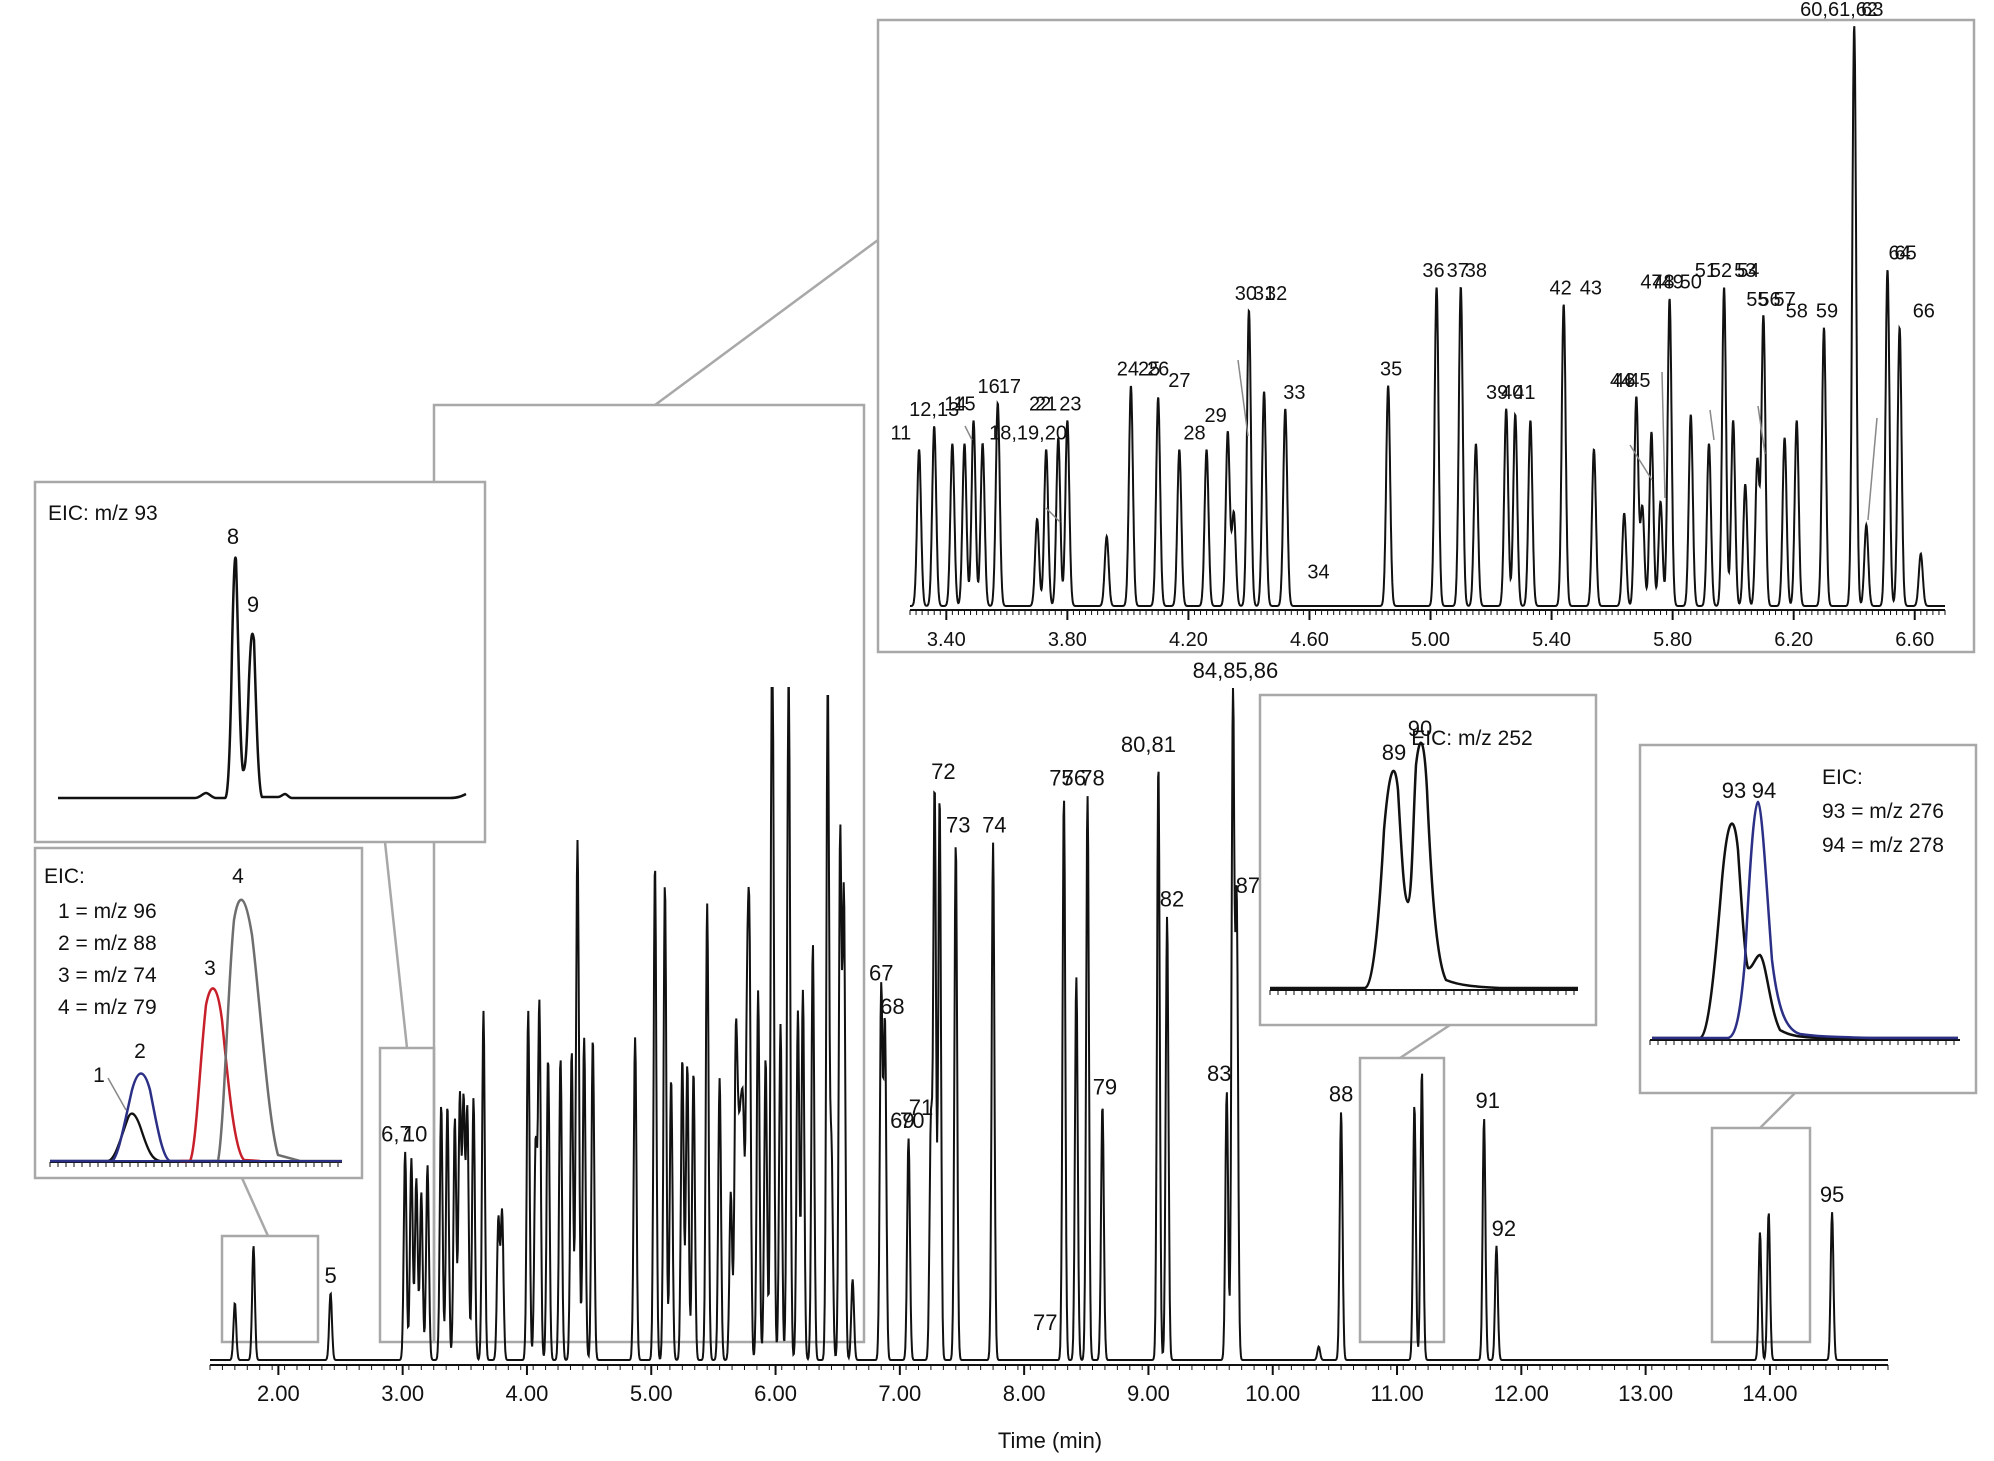  I want to click on x-tick-label: 10.00, so click(1272, 1393).